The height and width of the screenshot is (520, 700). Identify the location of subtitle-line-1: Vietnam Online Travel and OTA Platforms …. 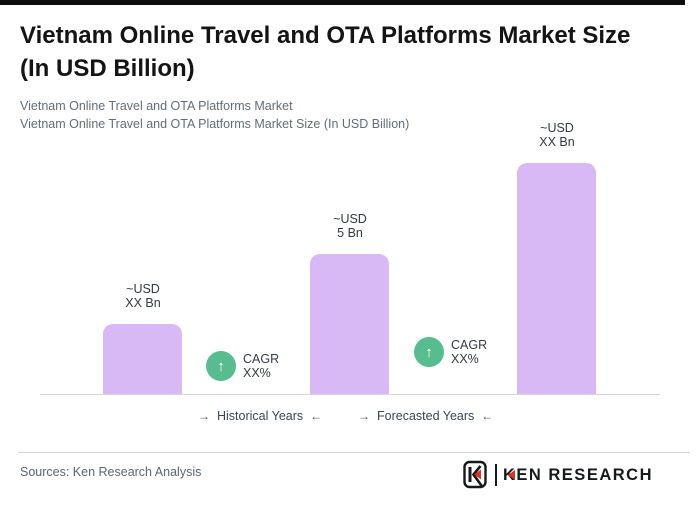
(156, 106).